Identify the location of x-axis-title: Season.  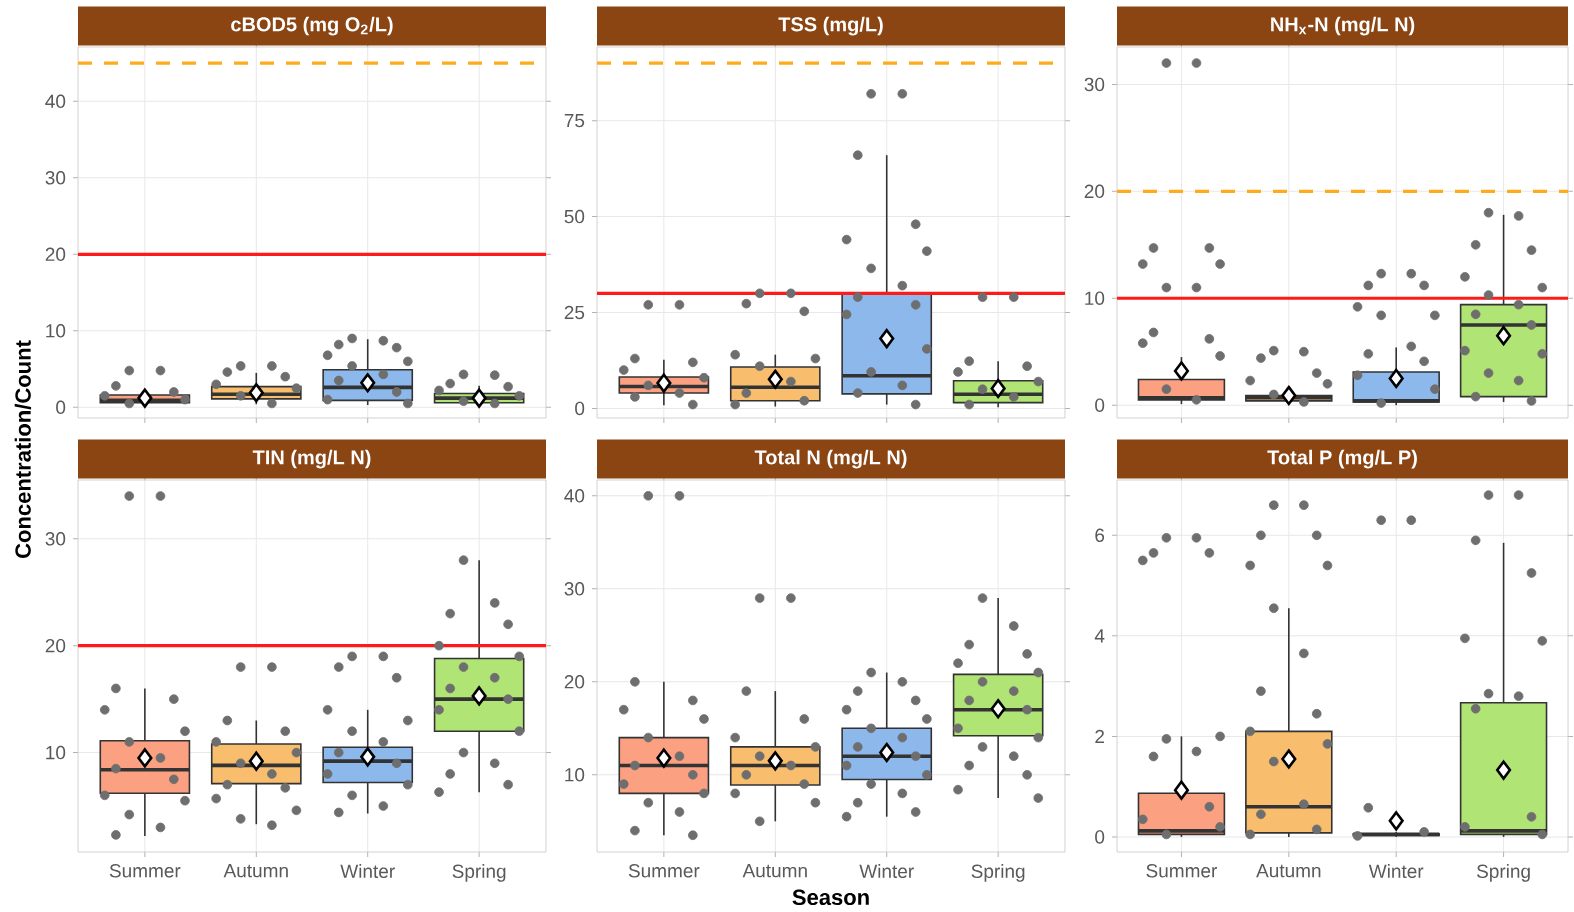
(830, 897).